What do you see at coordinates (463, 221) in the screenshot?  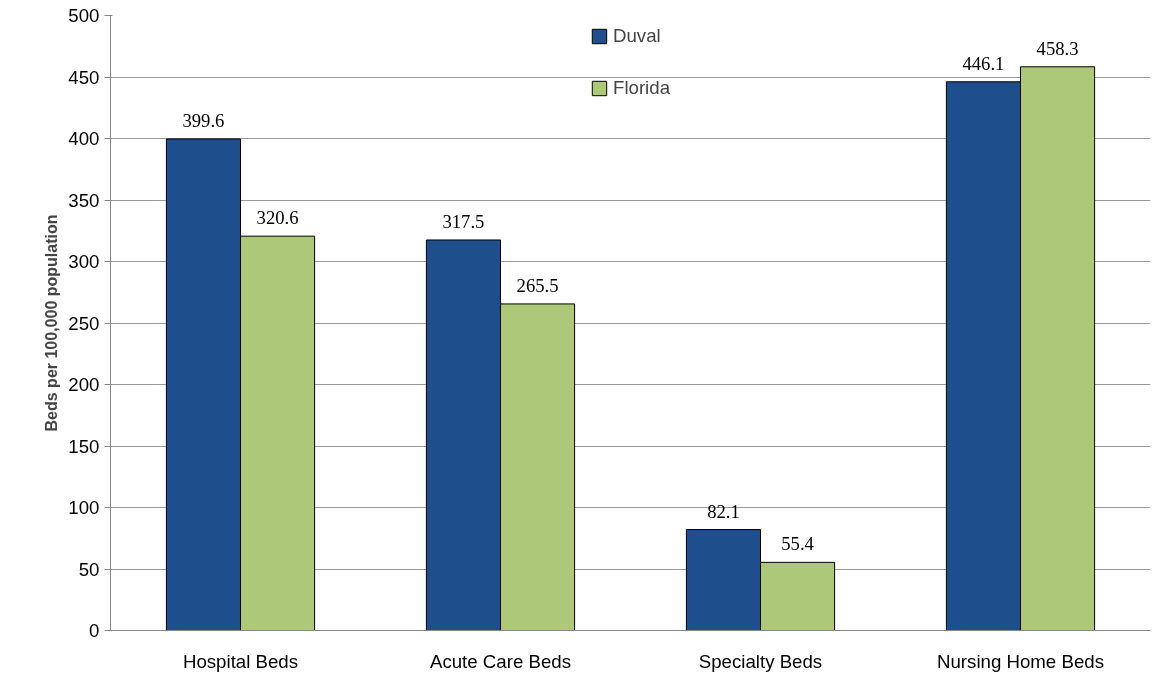 I see `data-label: 317.5` at bounding box center [463, 221].